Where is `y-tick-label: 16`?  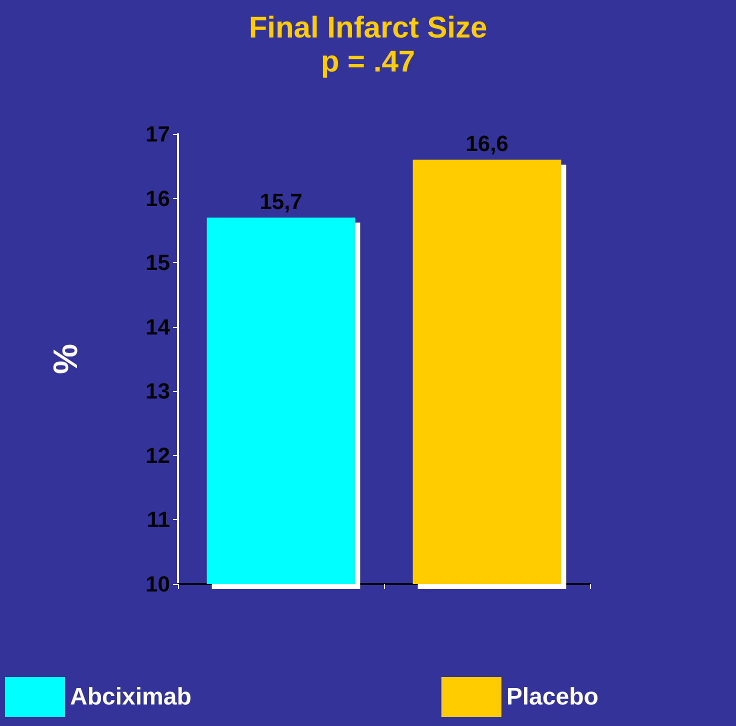 y-tick-label: 16 is located at coordinates (158, 198).